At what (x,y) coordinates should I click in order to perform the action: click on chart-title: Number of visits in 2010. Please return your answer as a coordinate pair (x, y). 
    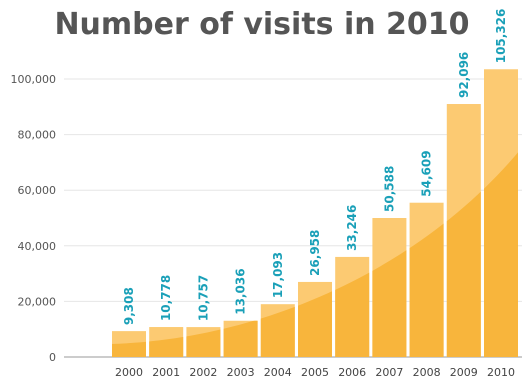
    Looking at the image, I should click on (261, 24).